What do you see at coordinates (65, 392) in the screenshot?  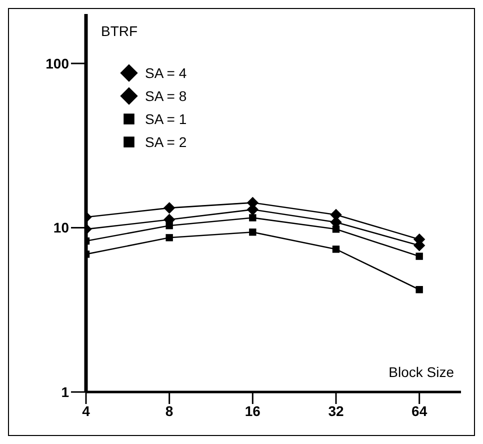 I see `y-tick-label: 1` at bounding box center [65, 392].